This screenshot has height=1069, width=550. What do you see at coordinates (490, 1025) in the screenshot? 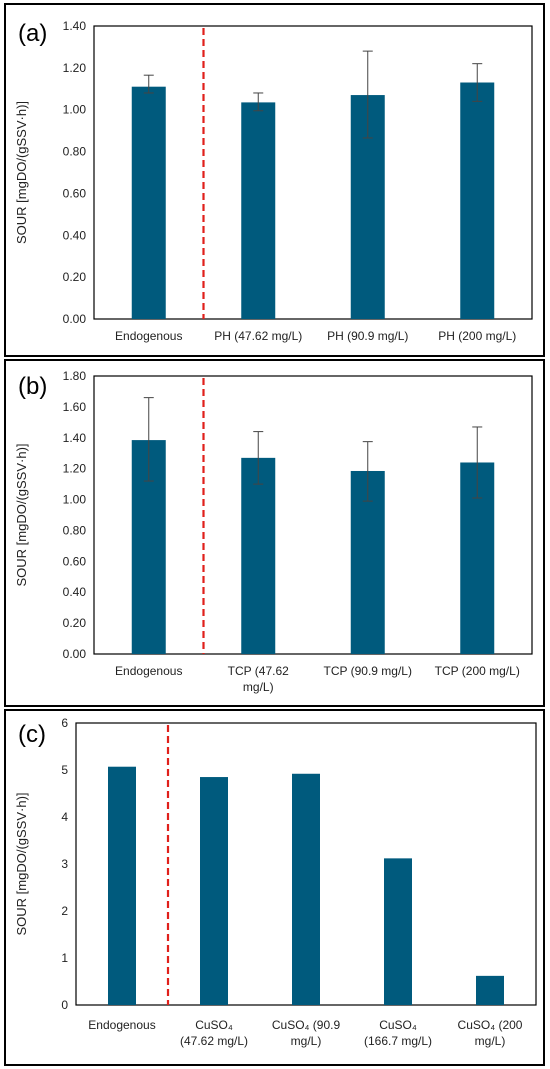
I see `category-label-line: CuSO₄ (200` at bounding box center [490, 1025].